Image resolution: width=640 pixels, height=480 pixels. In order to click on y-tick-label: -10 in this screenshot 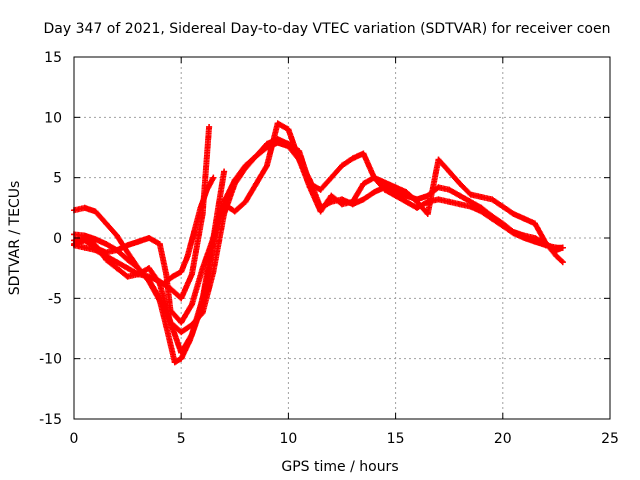, I will do `click(50, 360)`.